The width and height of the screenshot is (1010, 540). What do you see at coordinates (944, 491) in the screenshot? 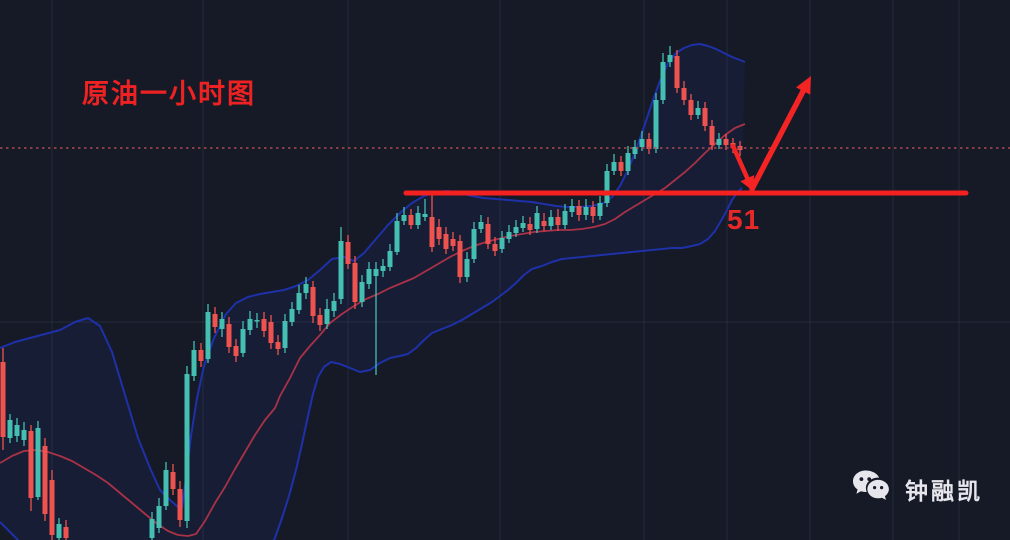
I see `watermark-text: 钟融凯` at bounding box center [944, 491].